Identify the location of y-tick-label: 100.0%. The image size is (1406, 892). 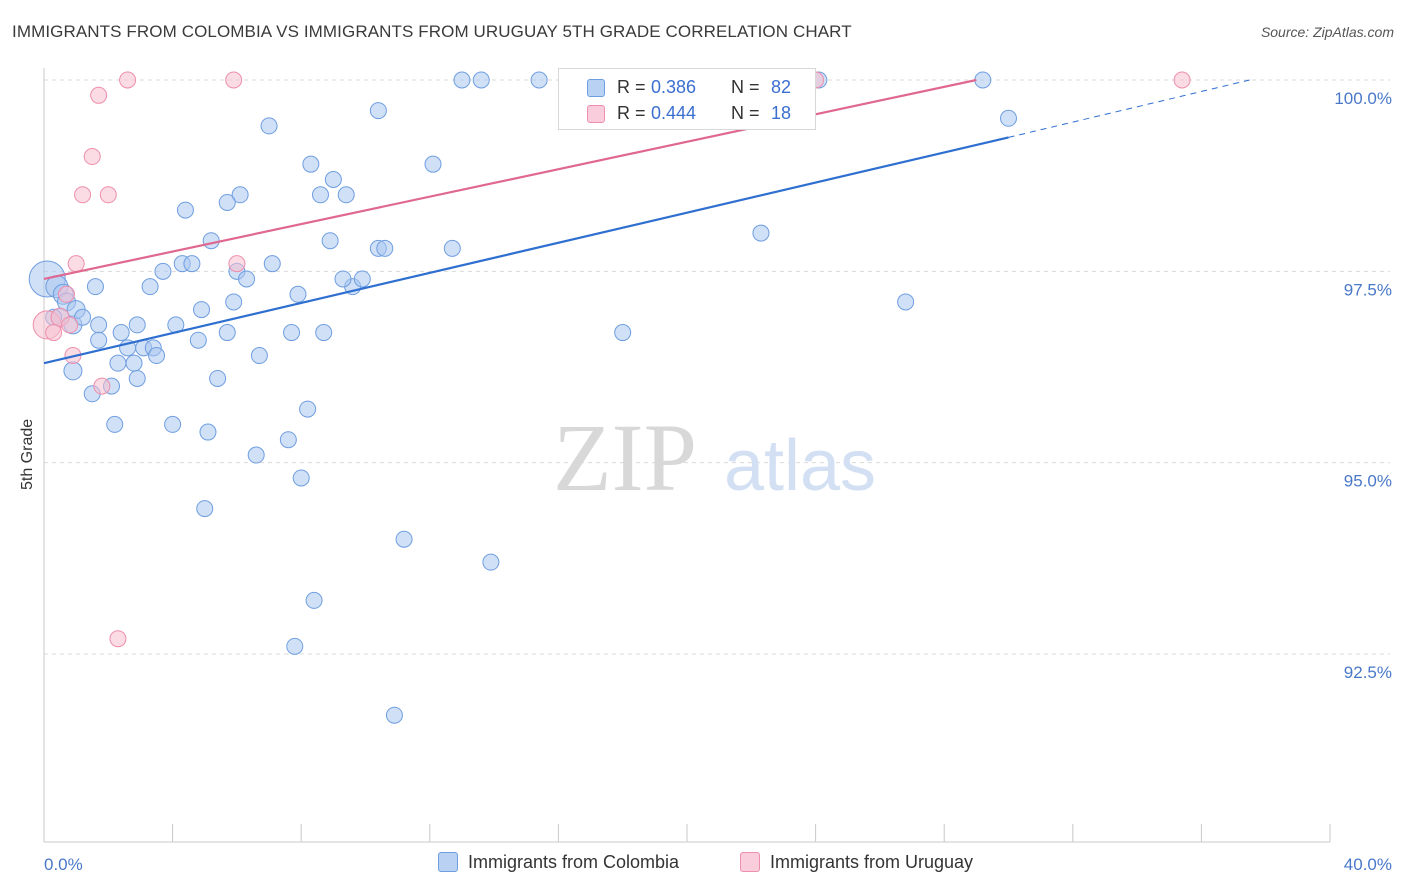
(1363, 98).